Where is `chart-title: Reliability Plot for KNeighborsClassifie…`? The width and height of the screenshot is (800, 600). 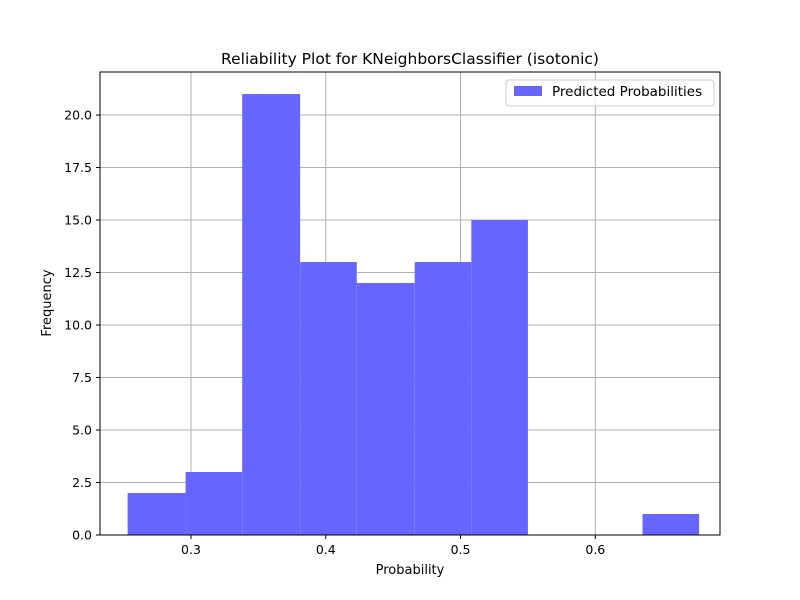 chart-title: Reliability Plot for KNeighborsClassifie… is located at coordinates (410, 59).